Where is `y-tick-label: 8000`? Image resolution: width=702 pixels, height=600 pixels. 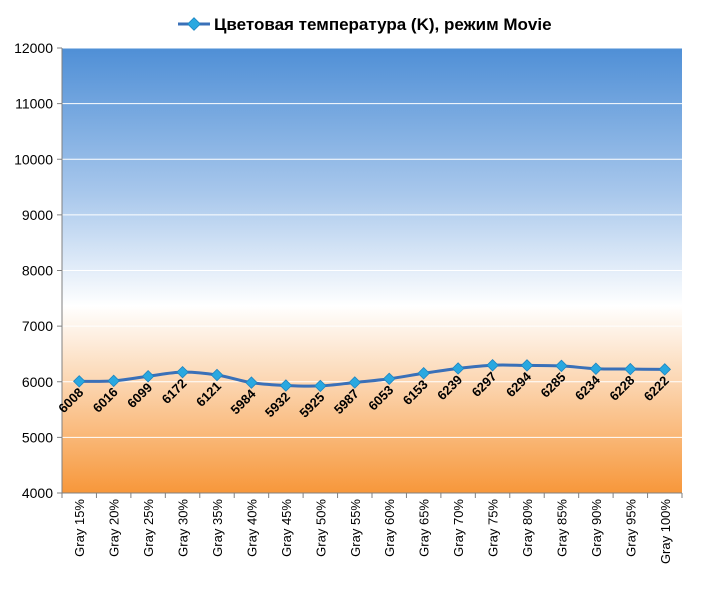 y-tick-label: 8000 is located at coordinates (37, 271).